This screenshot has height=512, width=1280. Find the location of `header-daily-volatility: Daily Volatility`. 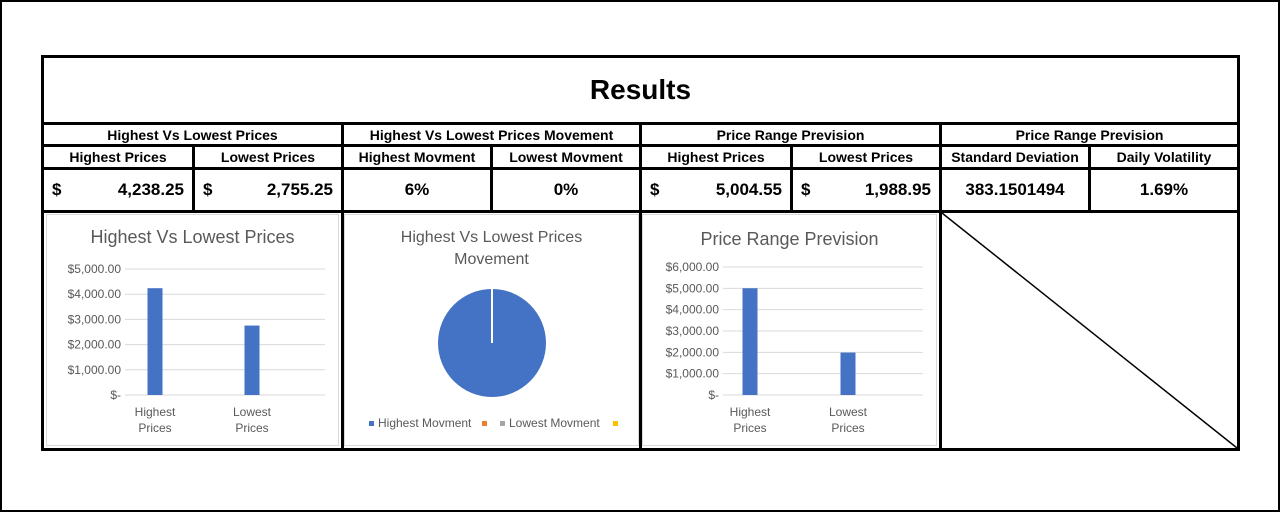

header-daily-volatility: Daily Volatility is located at coordinates (1164, 157).